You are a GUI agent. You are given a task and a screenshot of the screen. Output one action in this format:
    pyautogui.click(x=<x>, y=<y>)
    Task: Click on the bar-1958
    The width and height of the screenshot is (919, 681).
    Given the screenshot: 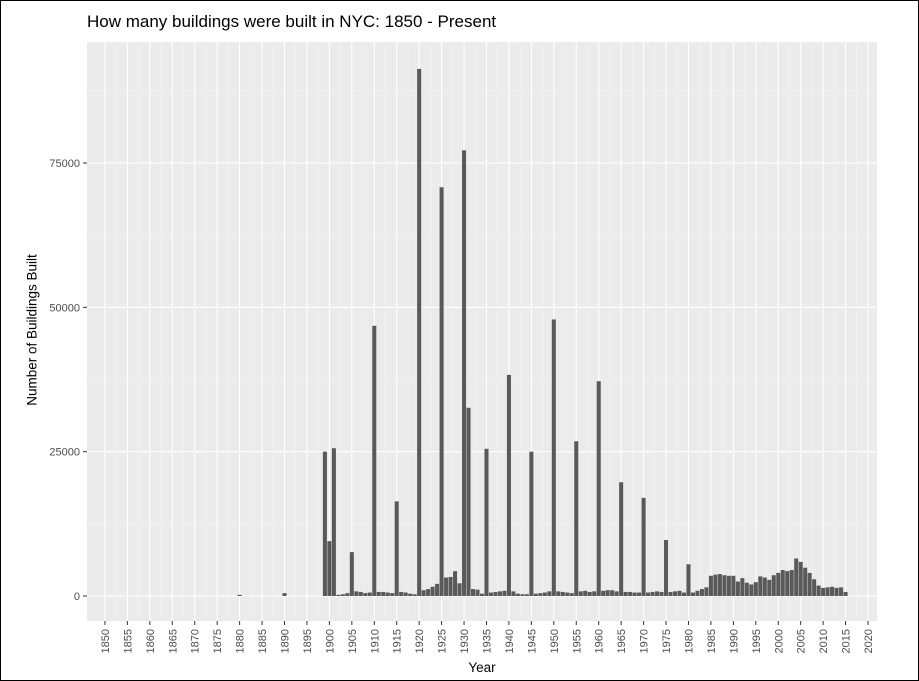 What is the action you would take?
    pyautogui.click(x=589, y=593)
    